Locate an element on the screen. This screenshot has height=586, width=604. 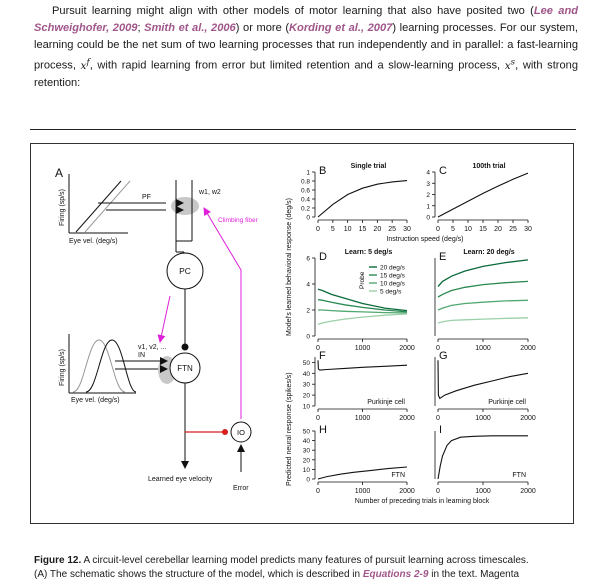
io-node is located at coordinates (241, 432).